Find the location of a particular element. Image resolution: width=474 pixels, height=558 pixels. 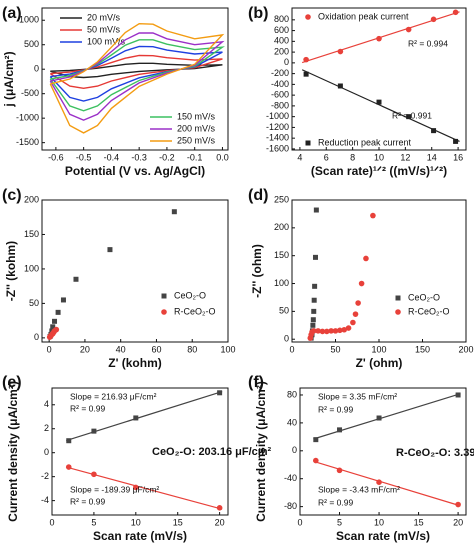

panel-label: (c) is located at coordinates (12, 195).